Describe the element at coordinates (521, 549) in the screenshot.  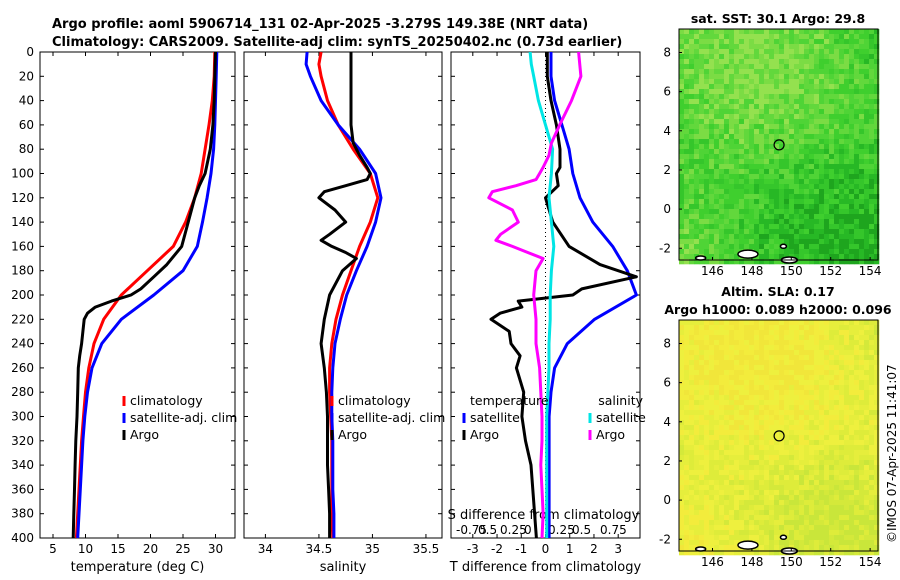
I see `diff-xtick-label: -1` at that location.